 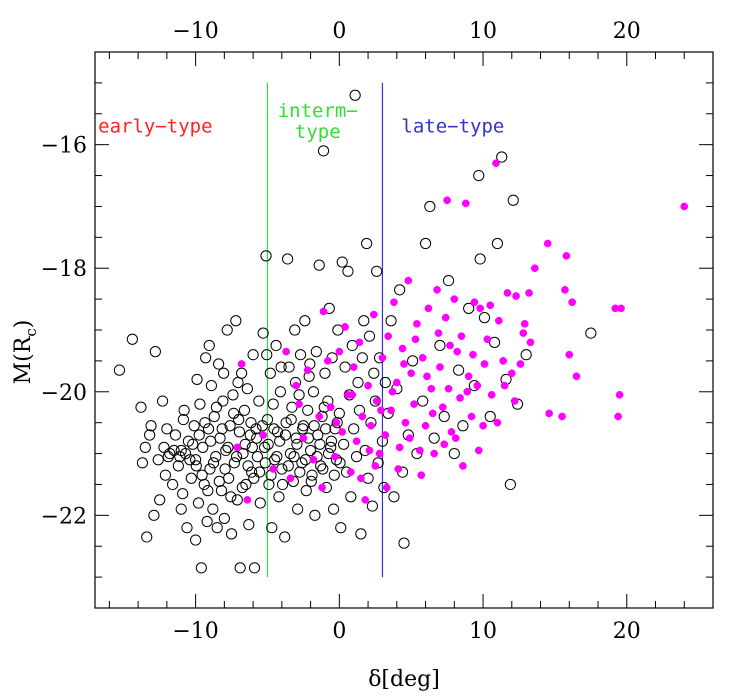 What do you see at coordinates (301, 121) in the screenshot?
I see `region-labels: early−type interm−type late−type` at bounding box center [301, 121].